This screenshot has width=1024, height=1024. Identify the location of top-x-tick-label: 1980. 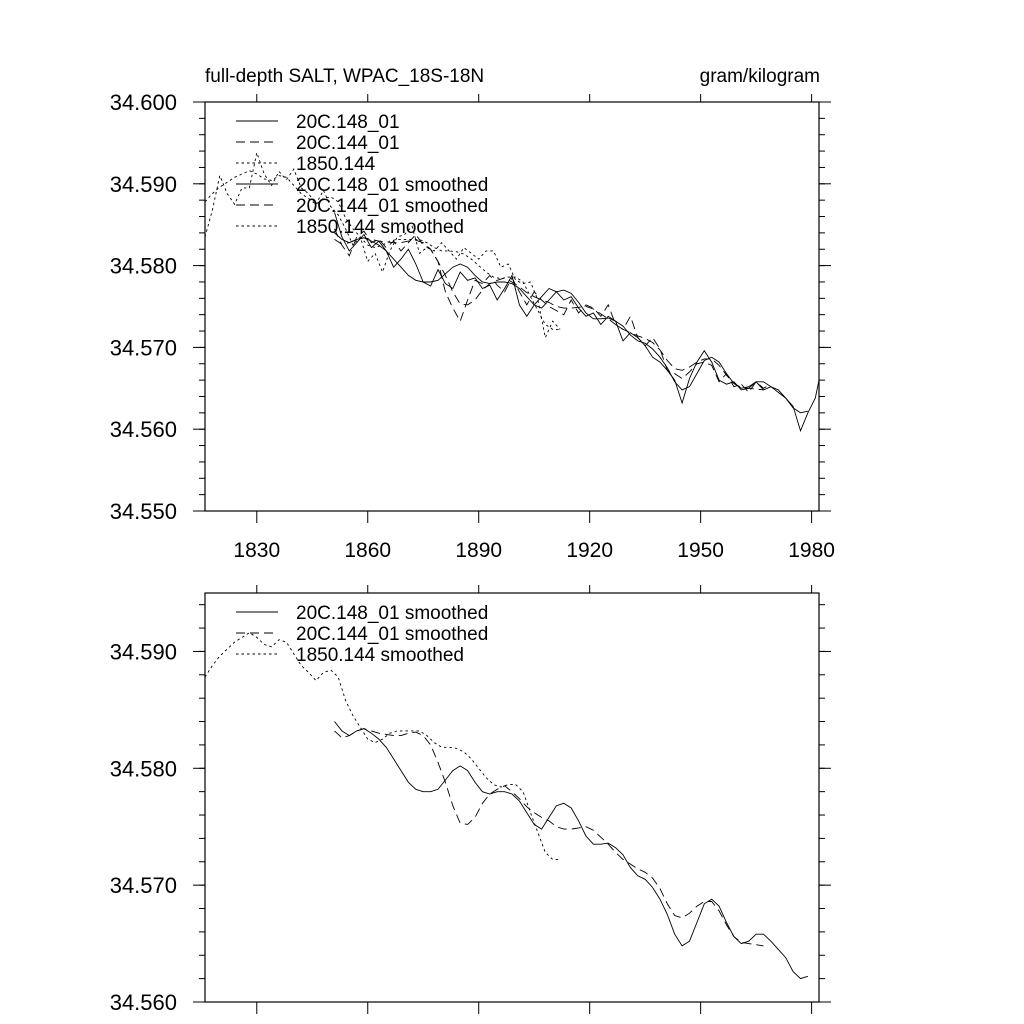
(811, 550).